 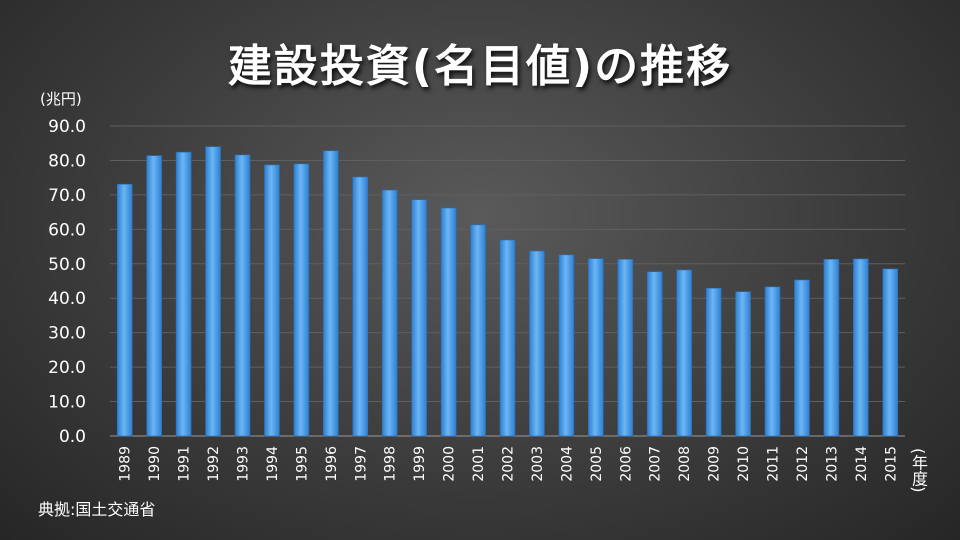 What do you see at coordinates (685, 464) in the screenshot?
I see `x-tick-label: 2008` at bounding box center [685, 464].